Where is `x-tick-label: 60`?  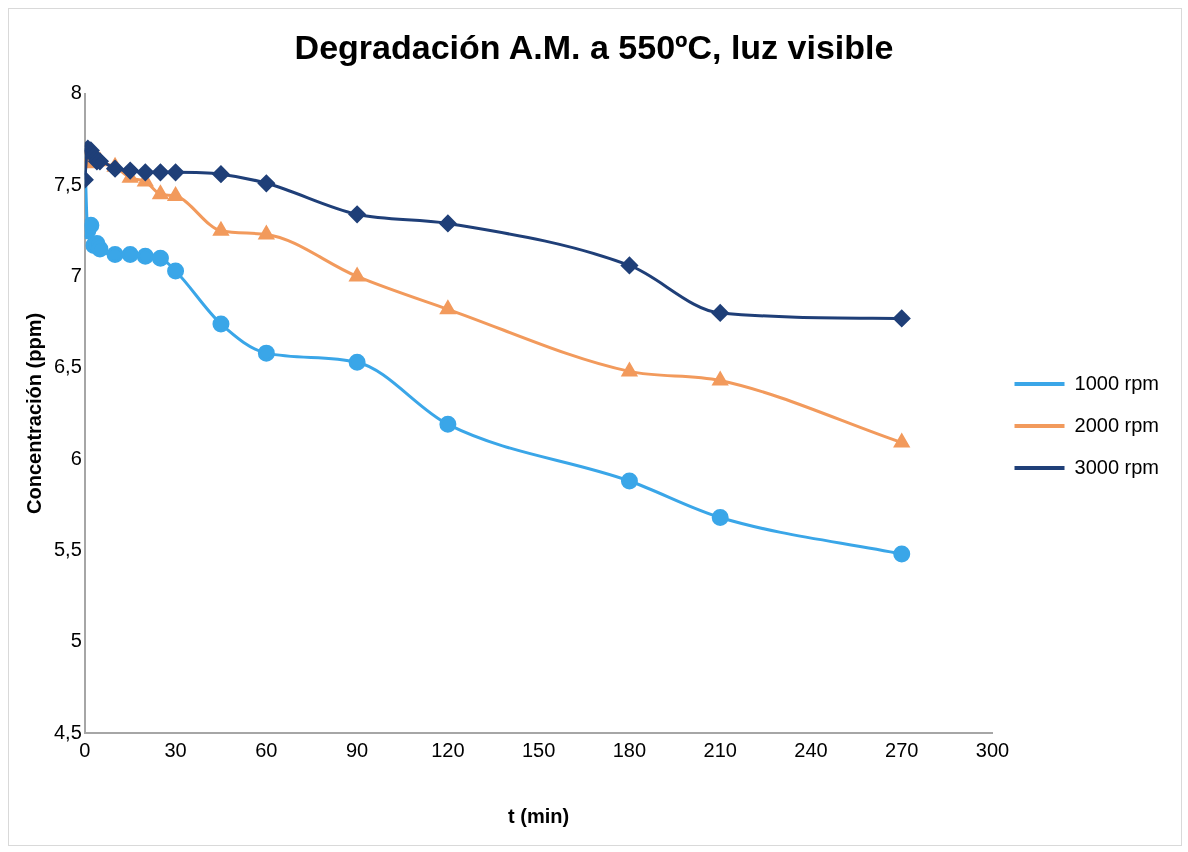
x-tick-label: 60 is located at coordinates (266, 749).